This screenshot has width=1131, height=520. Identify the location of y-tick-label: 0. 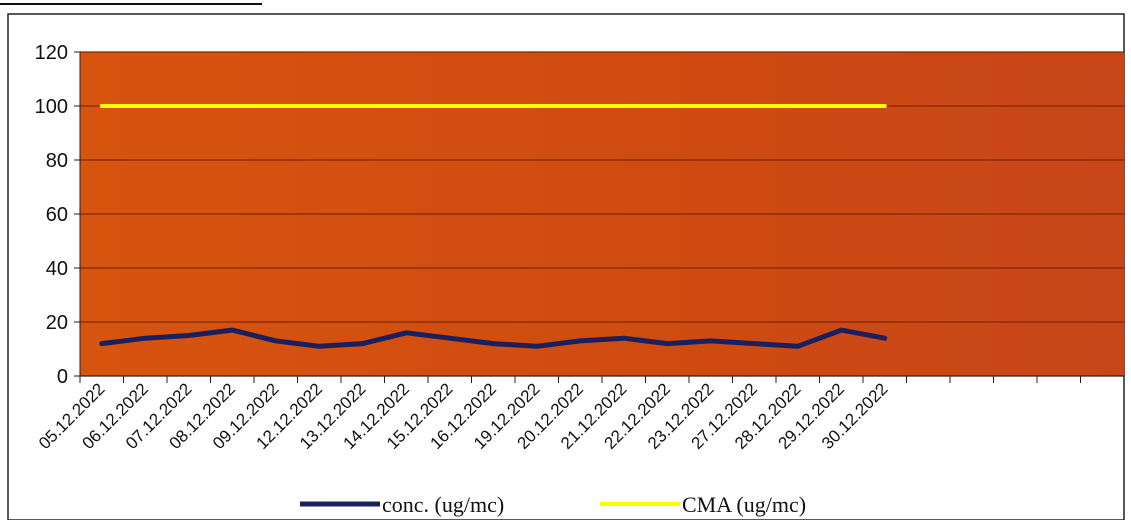
(62, 377).